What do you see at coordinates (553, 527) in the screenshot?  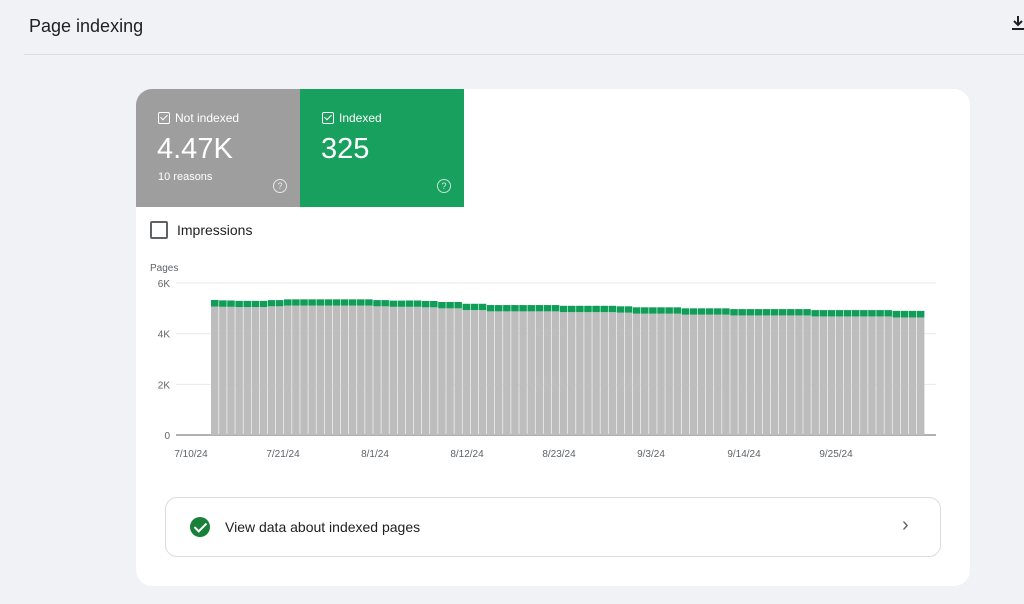 I see `view-indexed-pages-link: View data about indexed pages ›` at bounding box center [553, 527].